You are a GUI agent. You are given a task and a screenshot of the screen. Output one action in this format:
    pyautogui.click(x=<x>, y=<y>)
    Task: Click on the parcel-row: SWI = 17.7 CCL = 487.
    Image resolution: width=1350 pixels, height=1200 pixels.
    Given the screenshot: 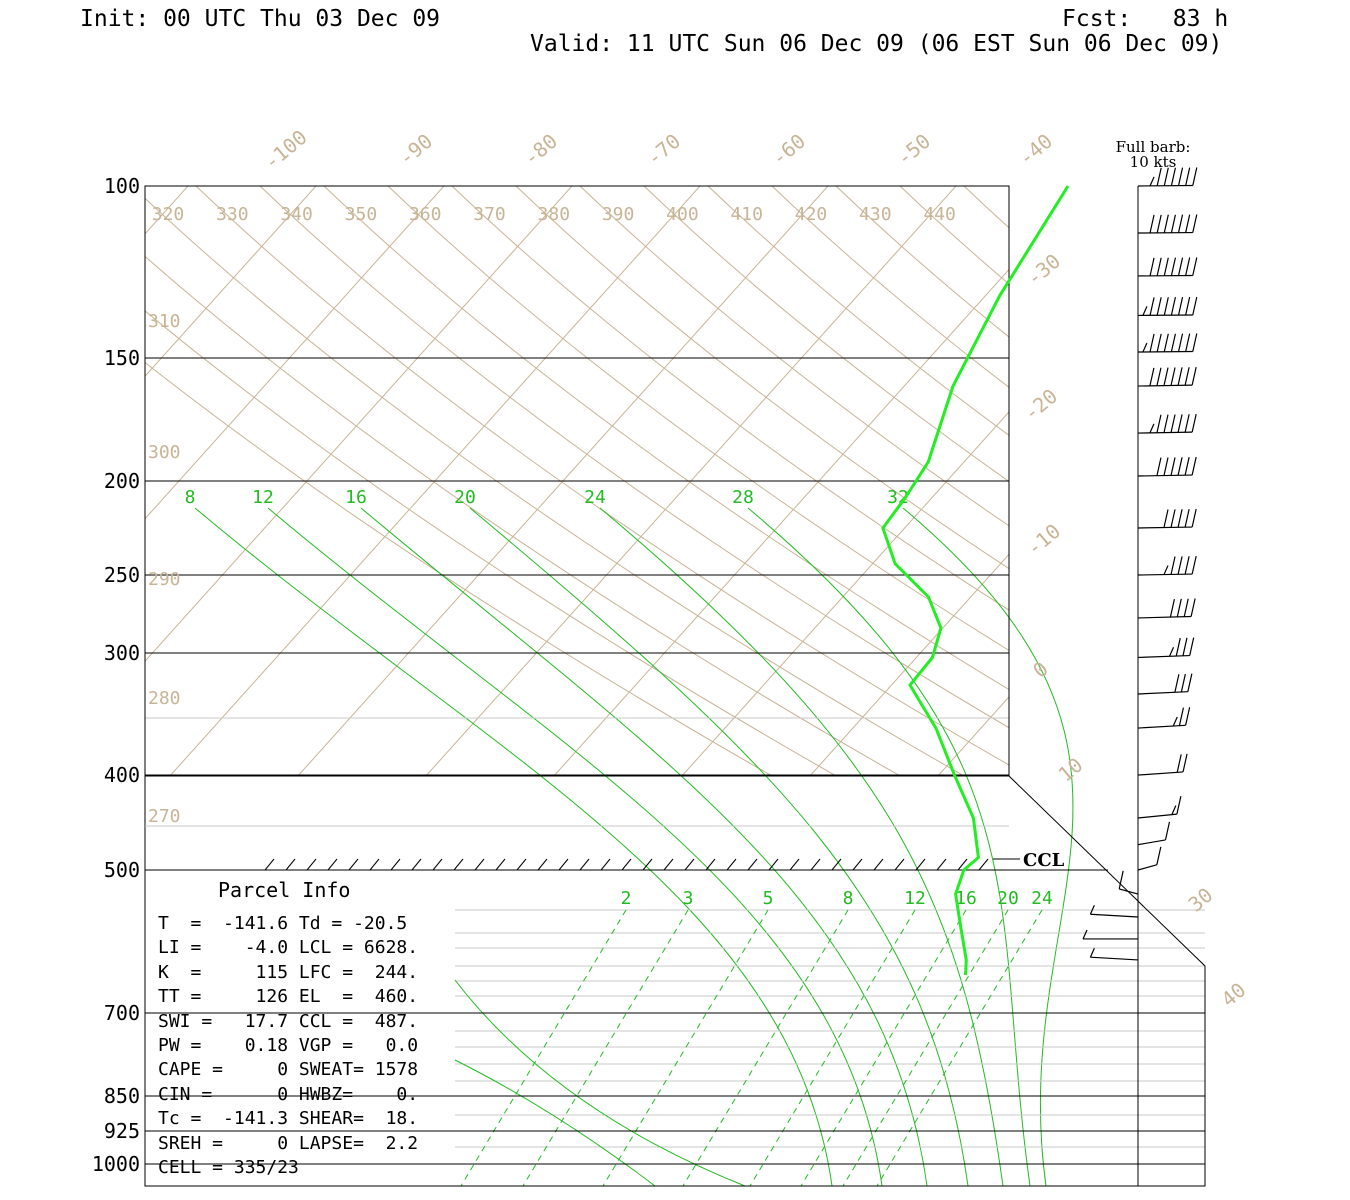 What is the action you would take?
    pyautogui.click(x=288, y=1021)
    